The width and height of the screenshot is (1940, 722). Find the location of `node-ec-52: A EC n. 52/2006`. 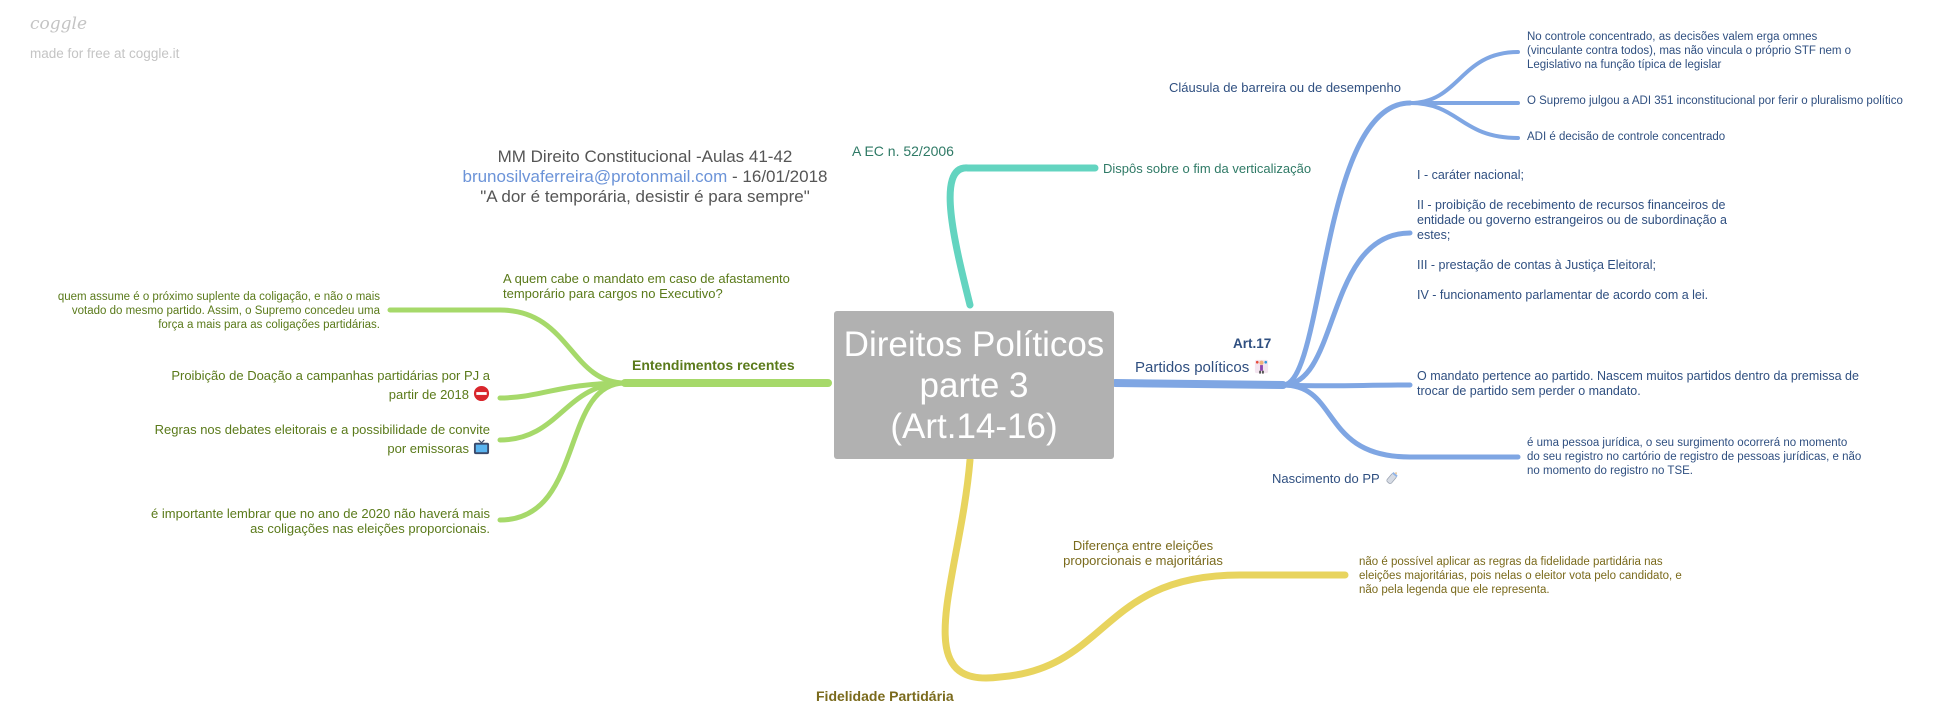

node-ec-52: A EC n. 52/2006 is located at coordinates (903, 151).